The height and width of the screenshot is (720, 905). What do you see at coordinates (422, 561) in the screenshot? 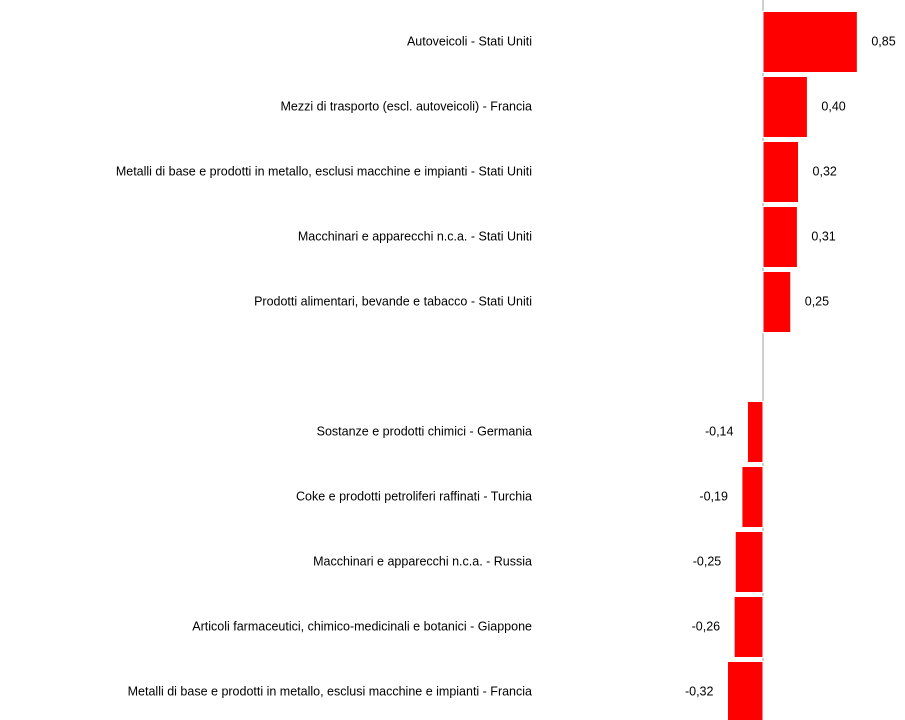
I see `category-label: Macchinari e apparecchi n.c.a. - Russia` at bounding box center [422, 561].